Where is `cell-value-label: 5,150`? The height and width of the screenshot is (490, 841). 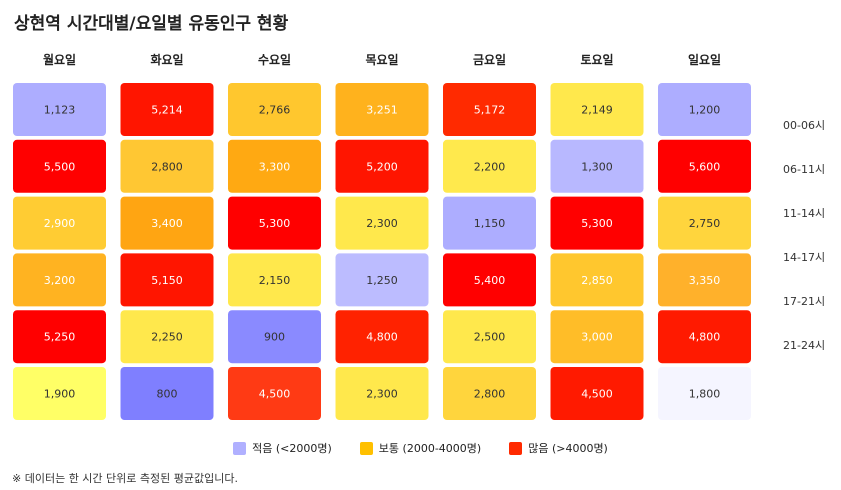
cell-value-label: 5,150 is located at coordinates (167, 280).